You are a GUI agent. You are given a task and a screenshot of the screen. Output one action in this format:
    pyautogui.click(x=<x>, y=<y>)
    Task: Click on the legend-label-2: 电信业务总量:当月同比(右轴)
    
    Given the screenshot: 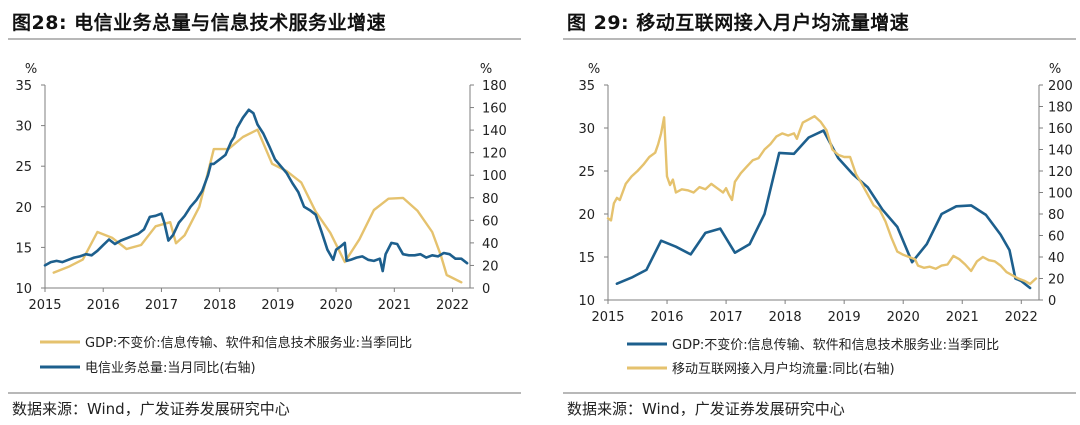 What is the action you would take?
    pyautogui.click(x=170, y=368)
    